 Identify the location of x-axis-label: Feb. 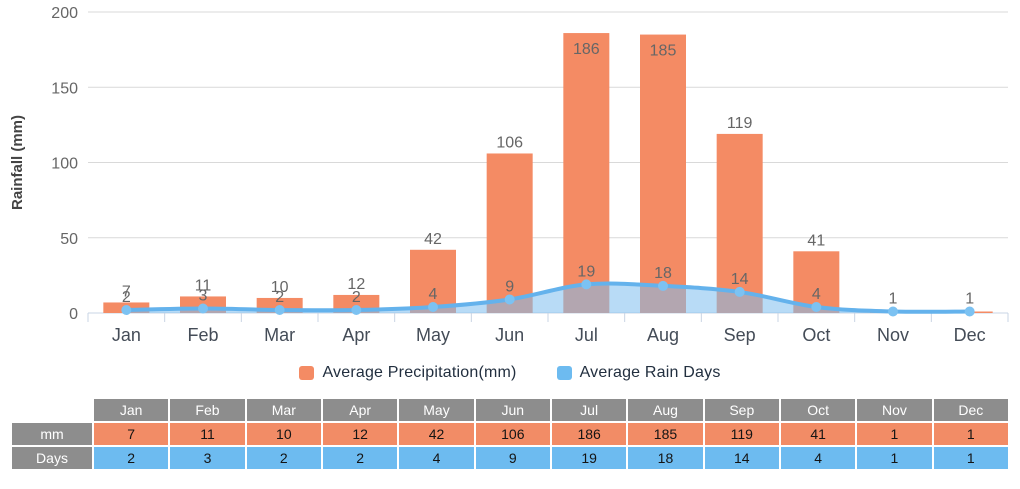
(202, 335).